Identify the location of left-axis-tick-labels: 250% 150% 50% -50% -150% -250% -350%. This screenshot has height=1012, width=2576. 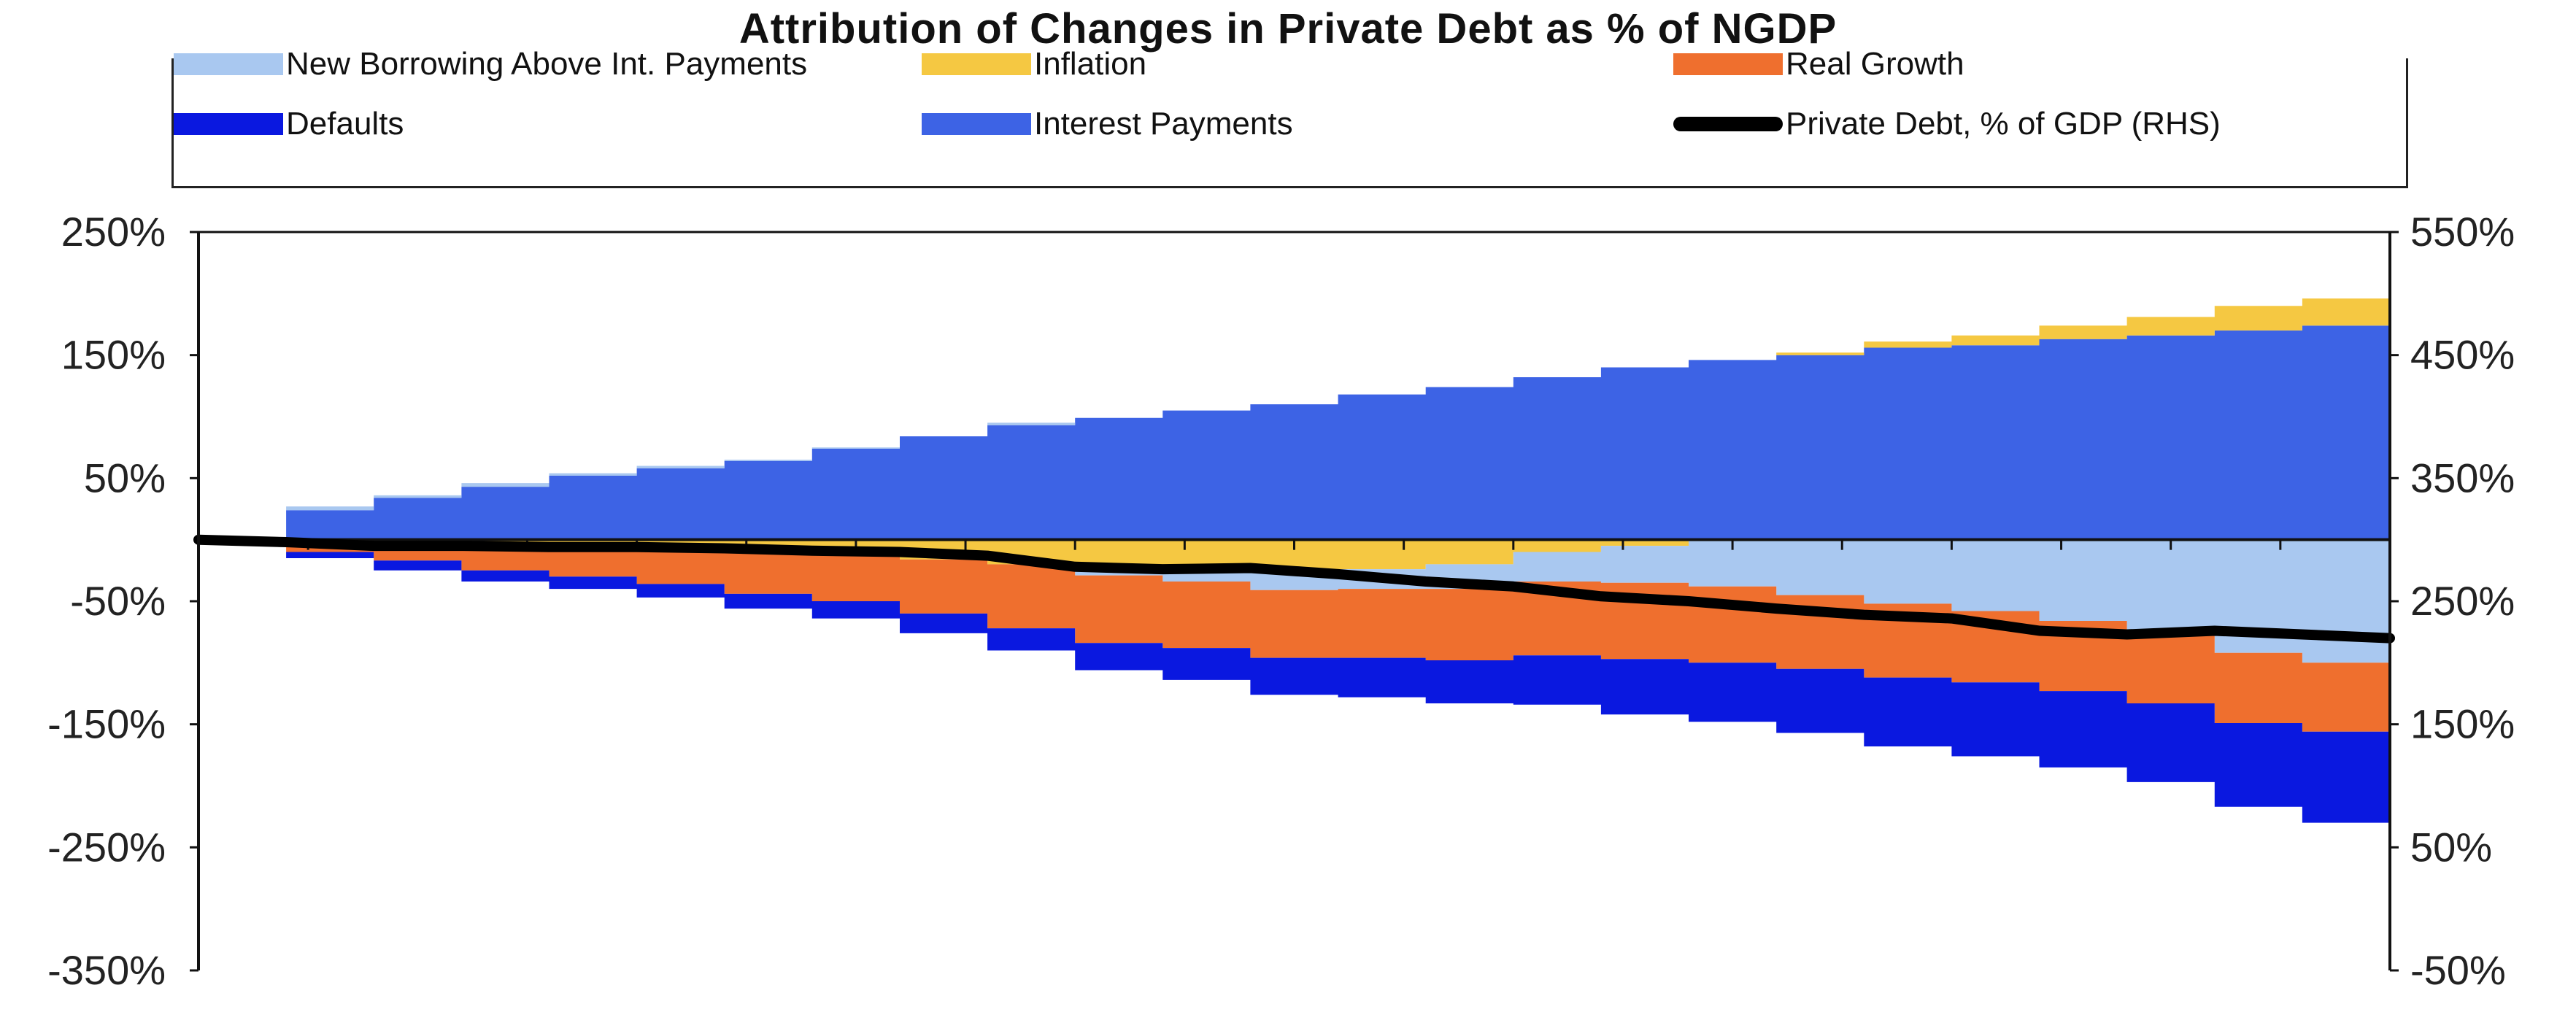
(106, 601).